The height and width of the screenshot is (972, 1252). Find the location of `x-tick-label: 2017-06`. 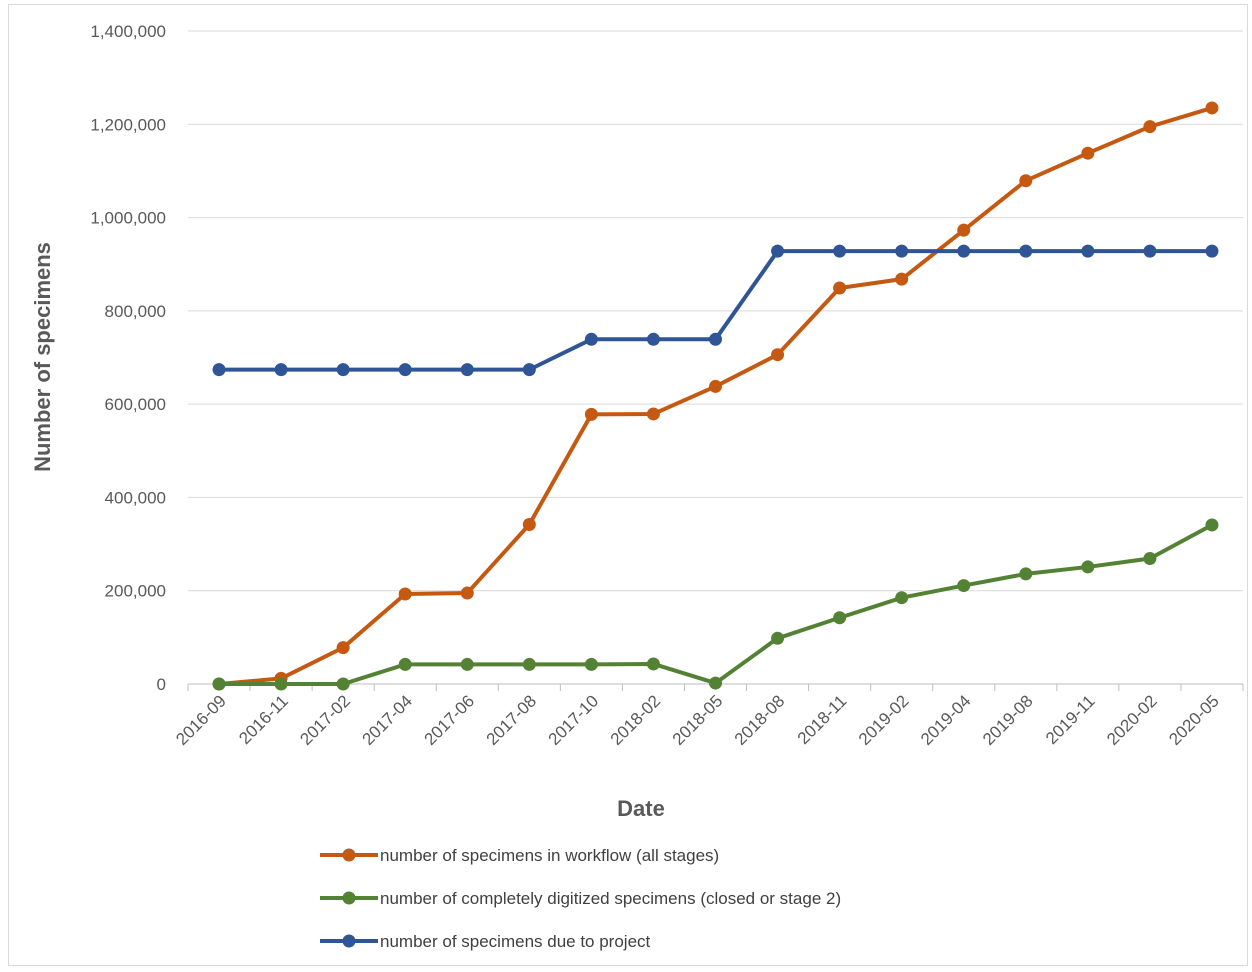

x-tick-label: 2017-06 is located at coordinates (450, 720).